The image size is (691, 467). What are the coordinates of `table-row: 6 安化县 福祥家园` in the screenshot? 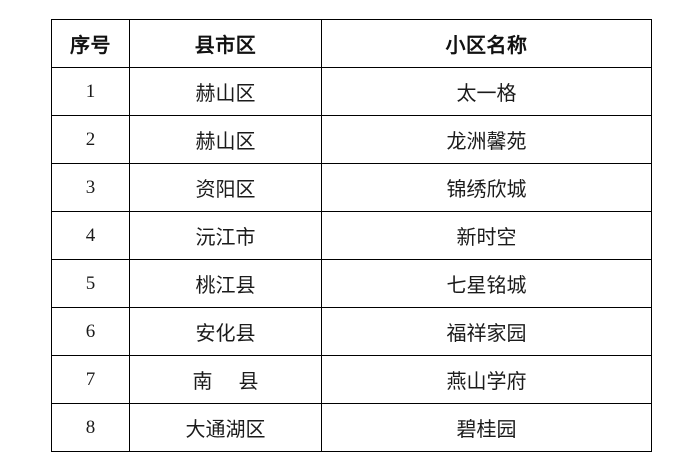 It's located at (351, 331).